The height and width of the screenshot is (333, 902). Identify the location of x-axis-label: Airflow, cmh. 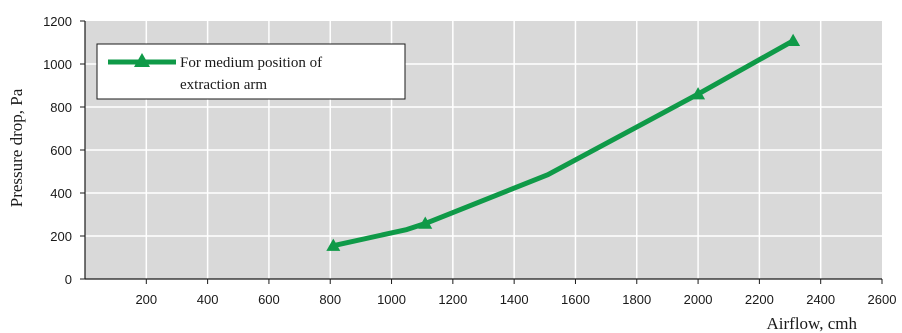
(812, 323).